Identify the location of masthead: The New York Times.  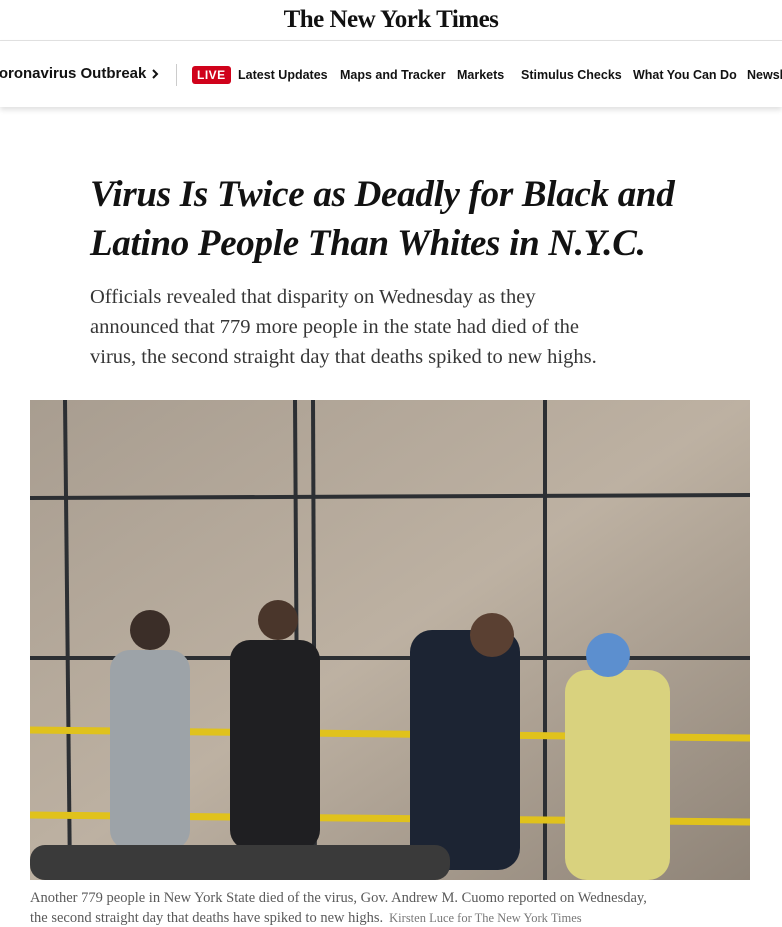
(391, 20).